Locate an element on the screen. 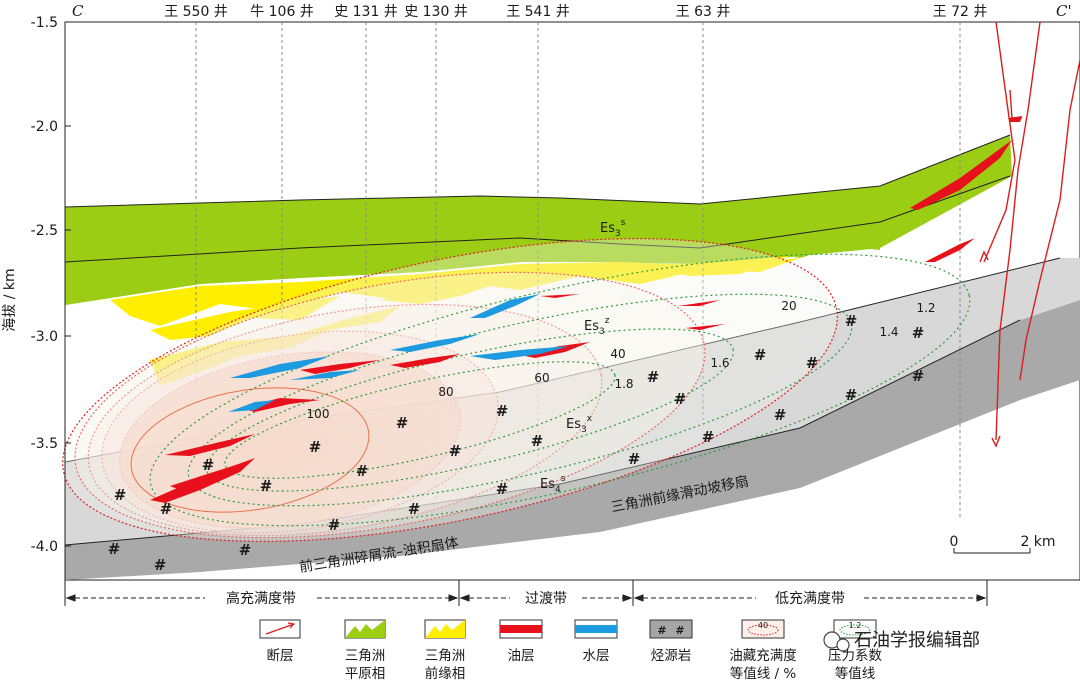  svg-text: 1.2 is located at coordinates (855, 625).